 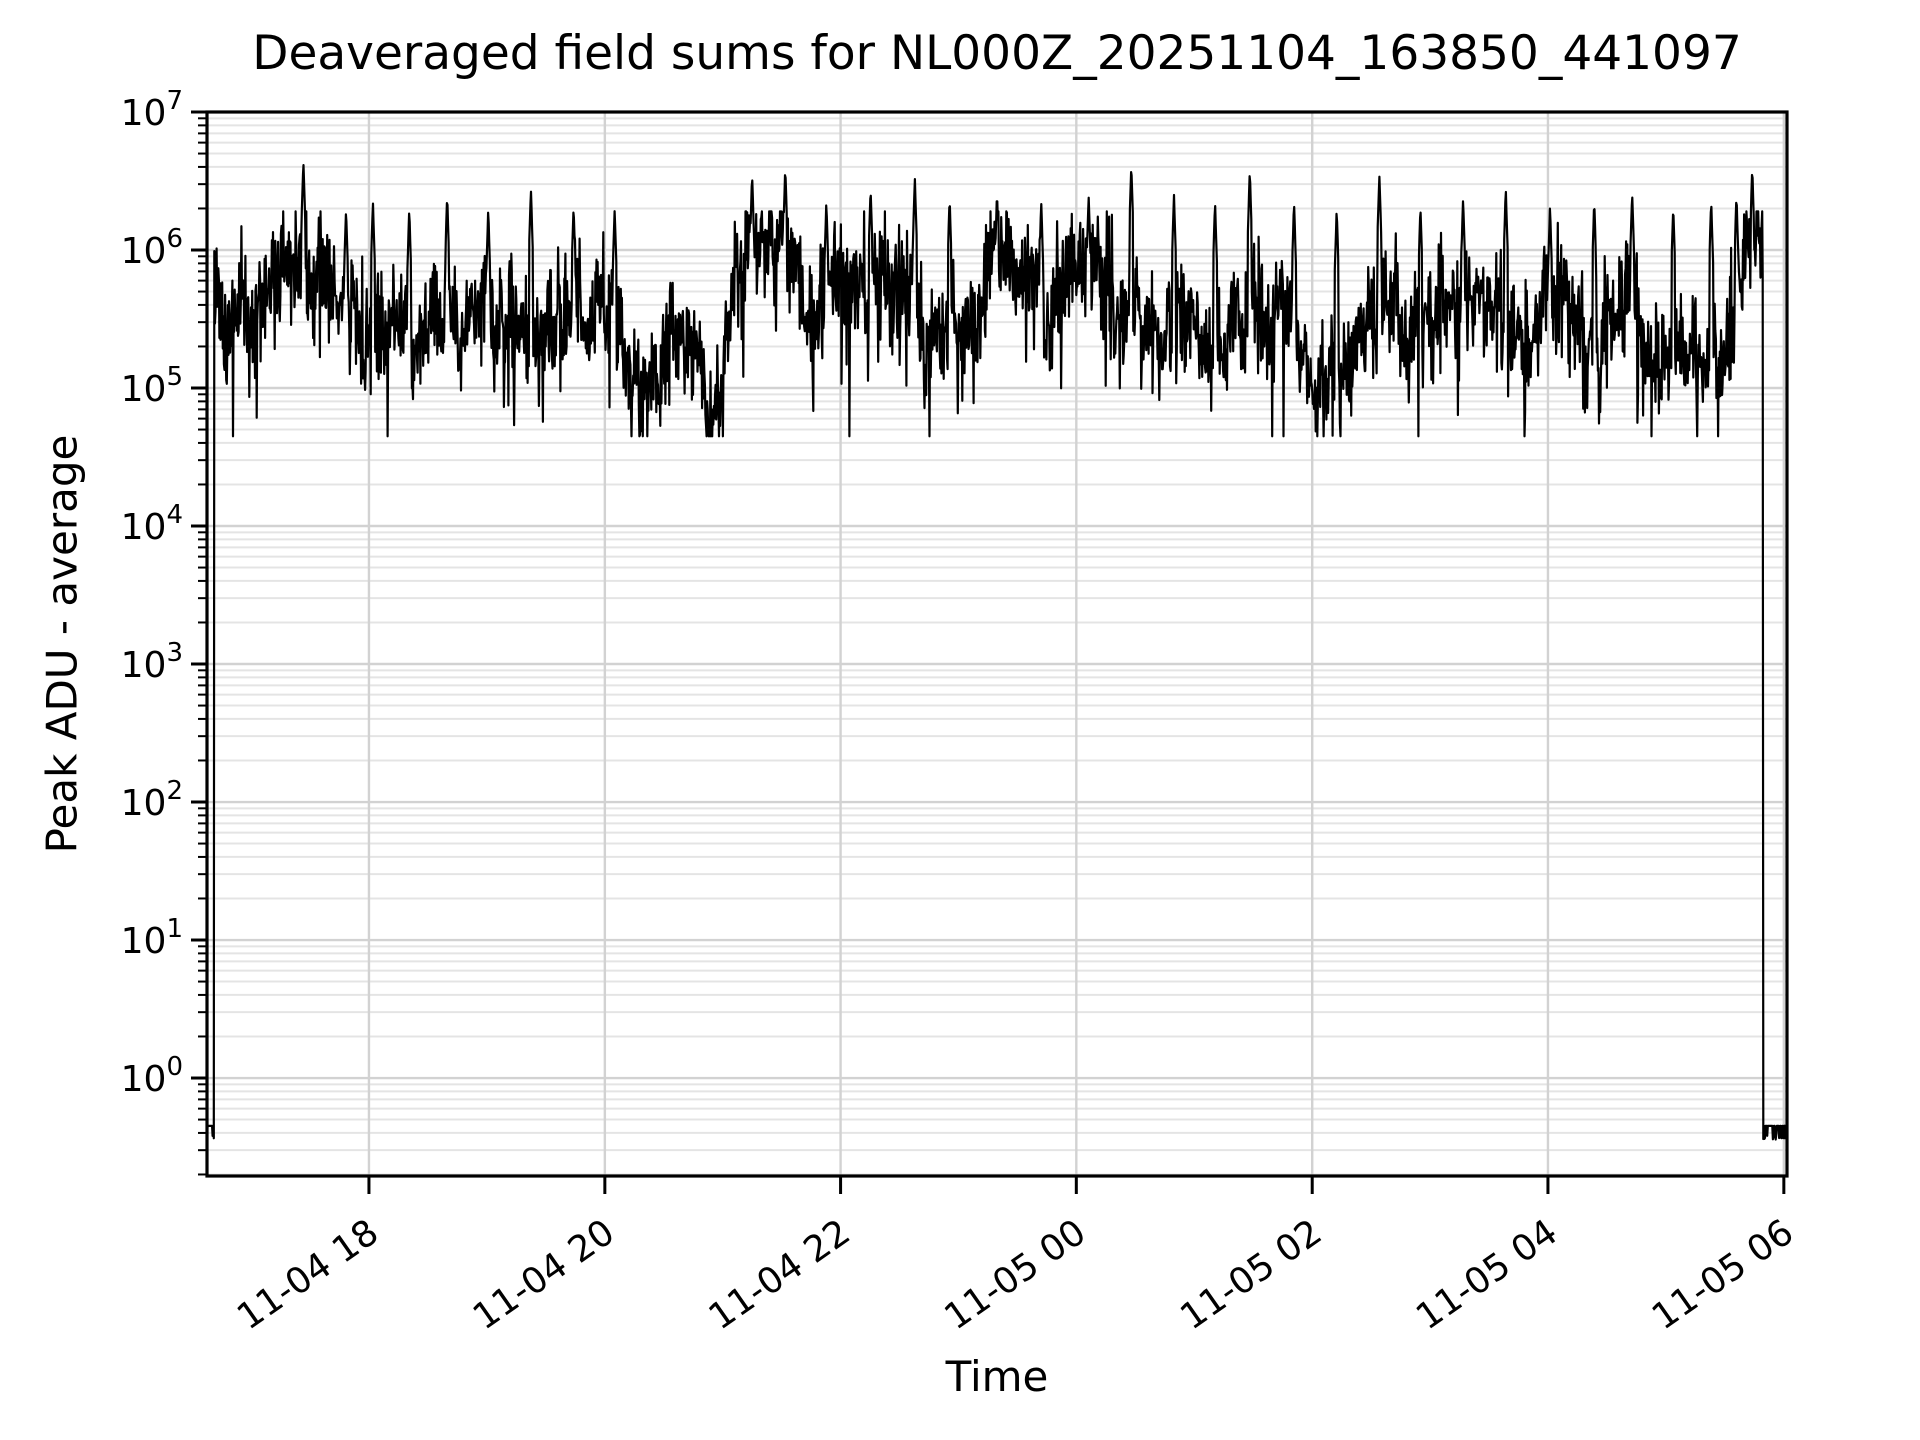 What do you see at coordinates (152, 110) in the screenshot?
I see `svg-text: 10⁷` at bounding box center [152, 110].